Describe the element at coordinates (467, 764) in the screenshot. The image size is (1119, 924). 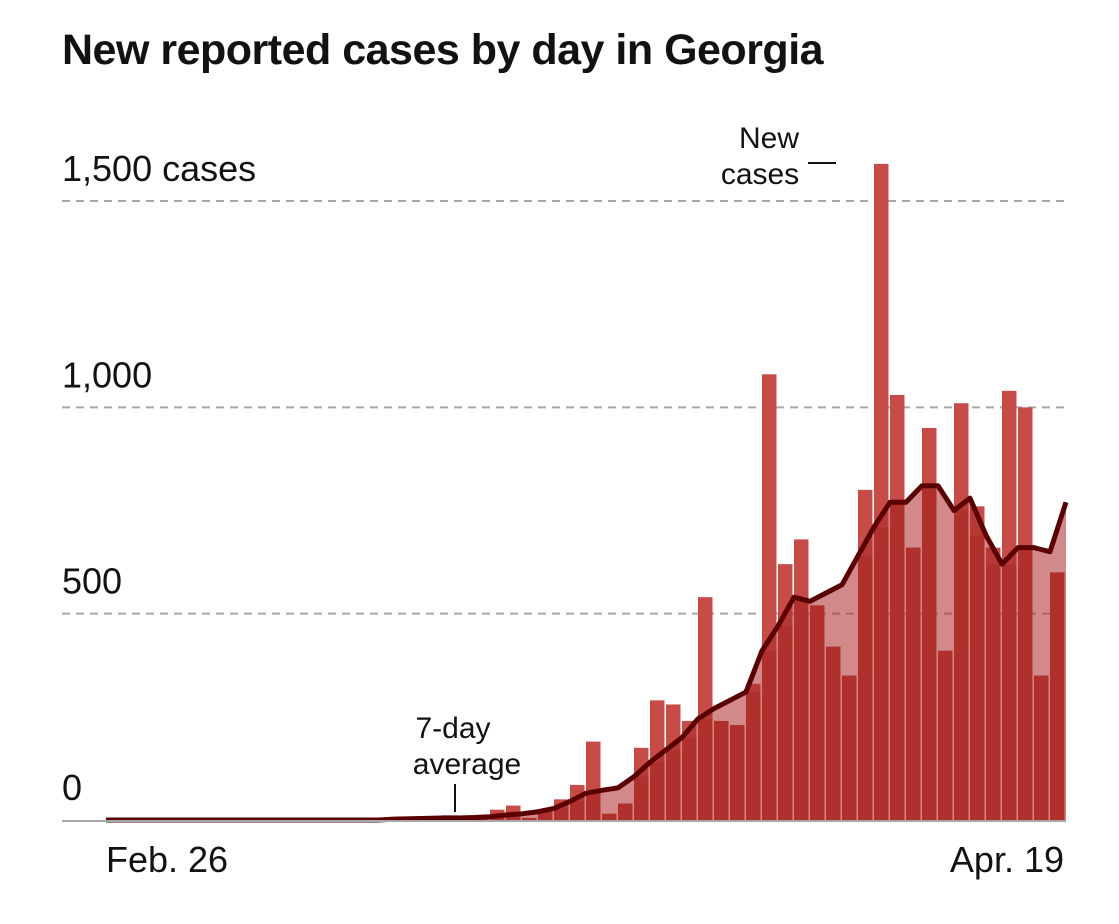
I see `average-label: average` at that location.